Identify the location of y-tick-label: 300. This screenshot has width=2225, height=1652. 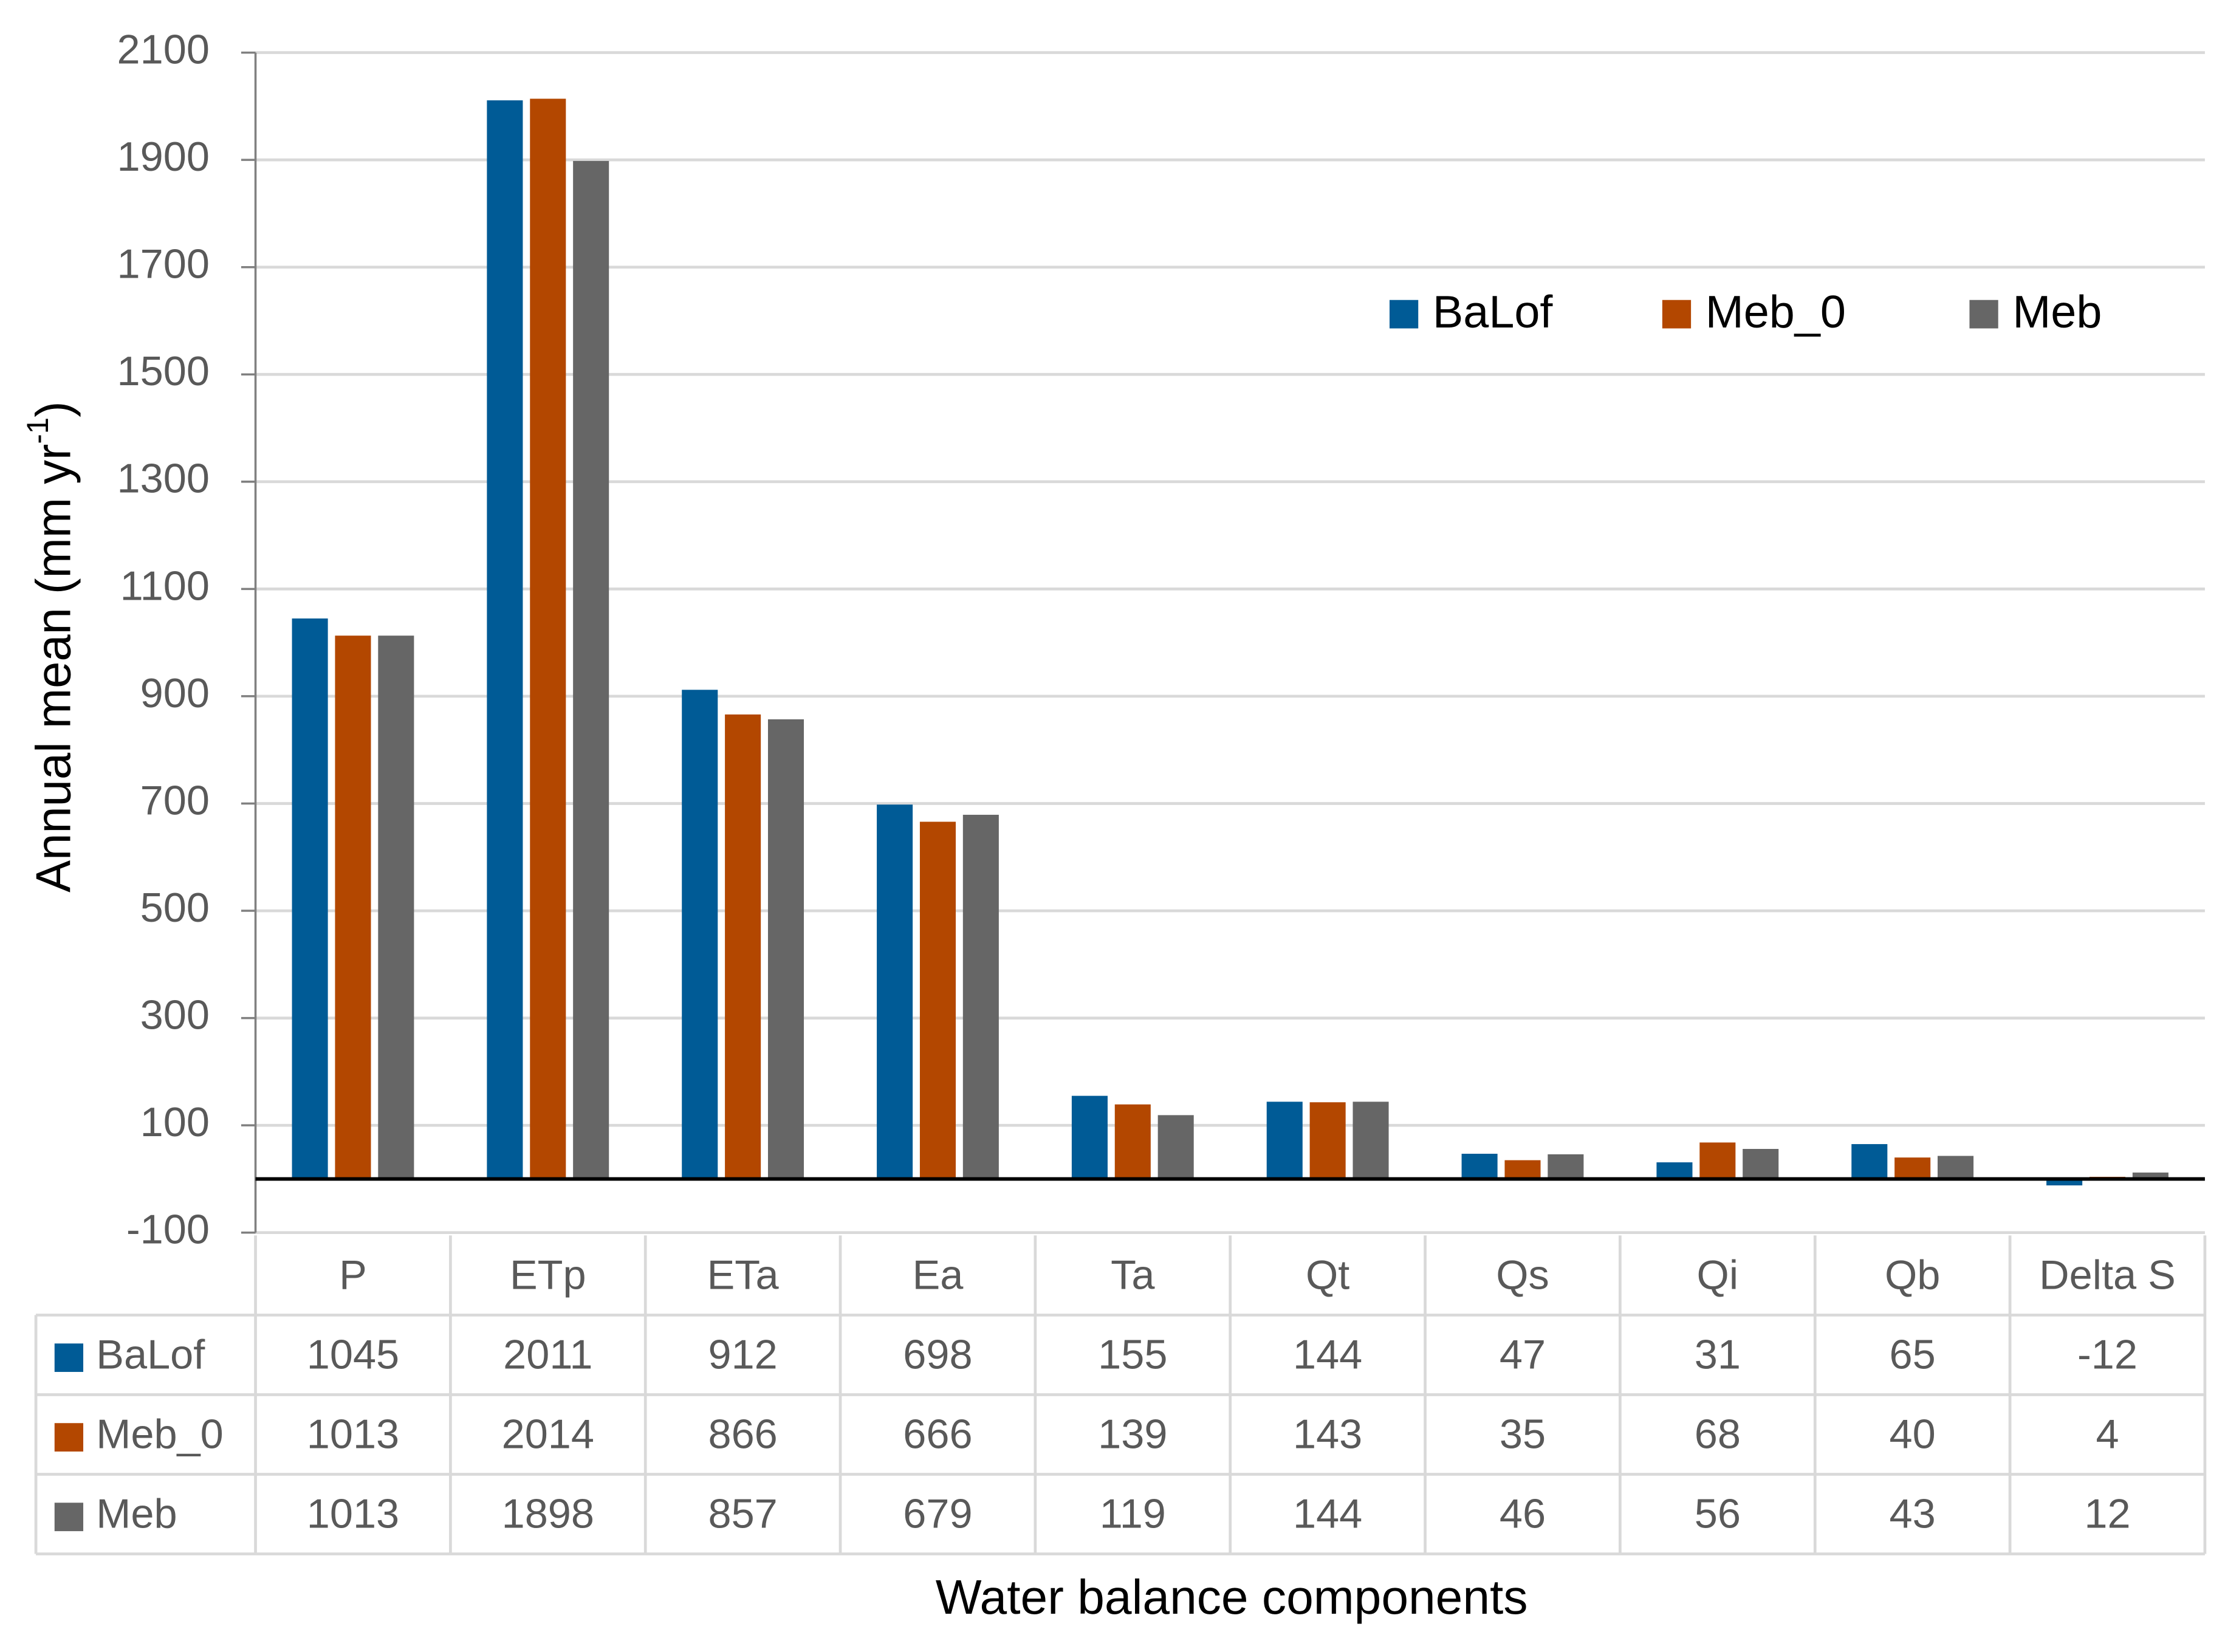
(175, 1015).